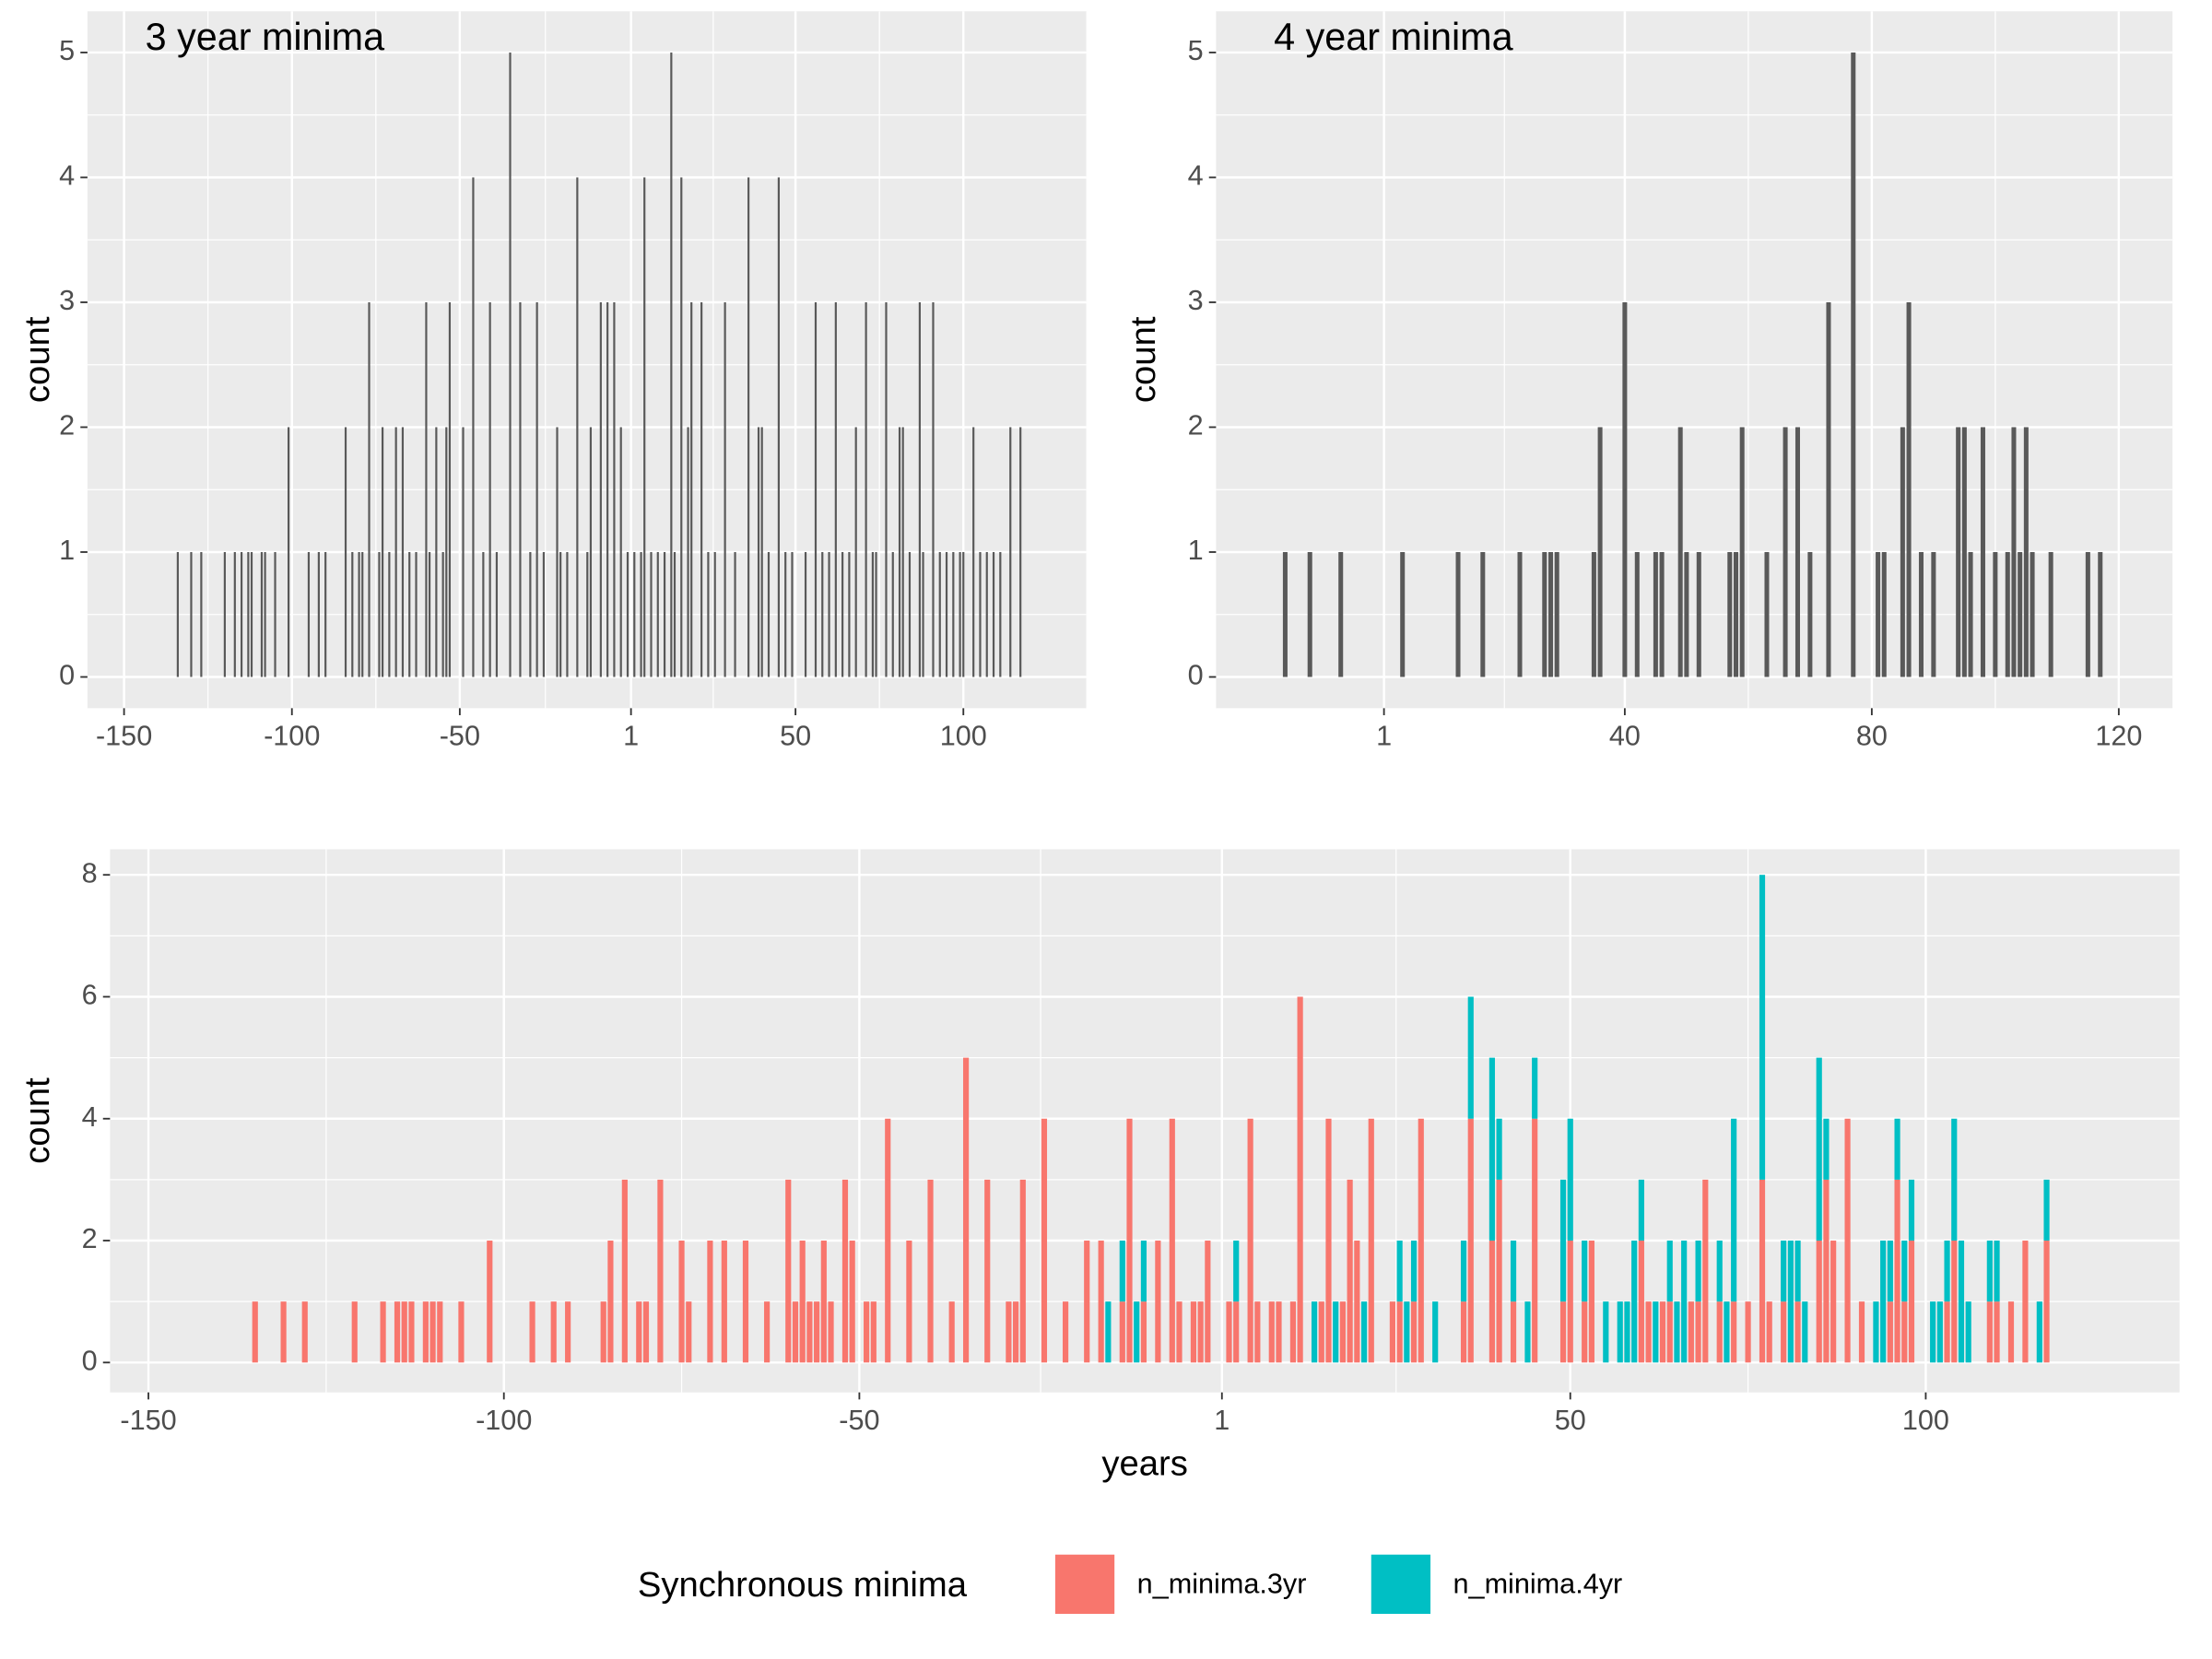 Image resolution: width=2212 pixels, height=1659 pixels. I want to click on y-tick-label: 3, so click(67, 300).